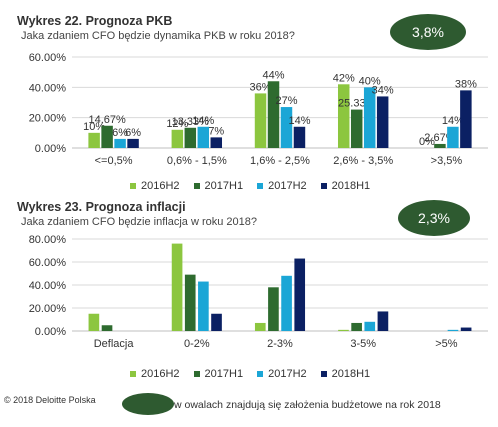  Describe the element at coordinates (280, 161) in the screenshot. I see `x-tick-label: 1,6% - 2,5%` at that location.